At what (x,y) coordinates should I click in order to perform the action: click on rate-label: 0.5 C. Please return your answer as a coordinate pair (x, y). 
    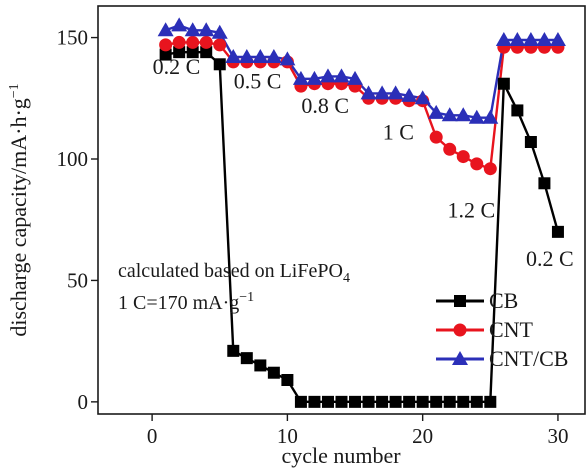
    Looking at the image, I should click on (258, 81).